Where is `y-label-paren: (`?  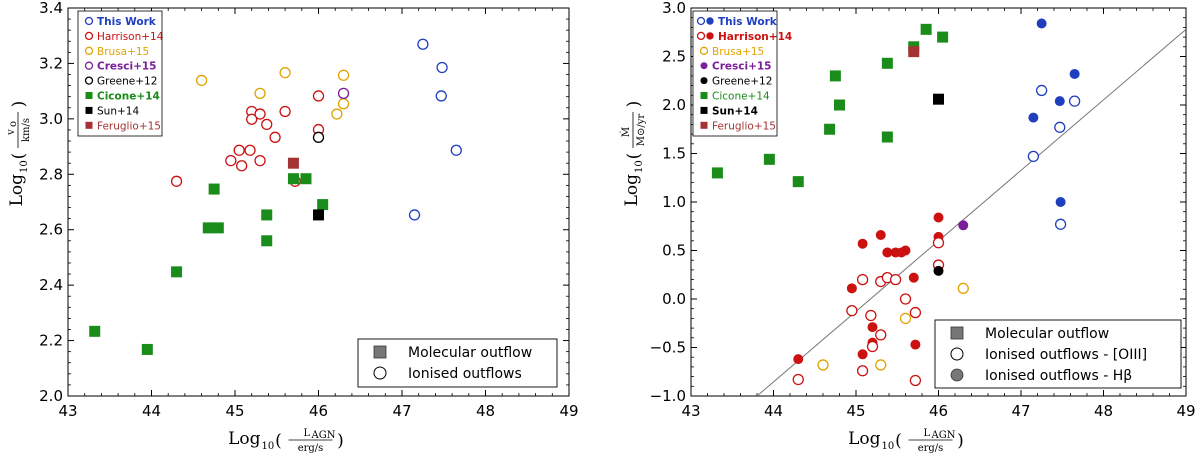
y-label-paren: ( is located at coordinates (634, 156).